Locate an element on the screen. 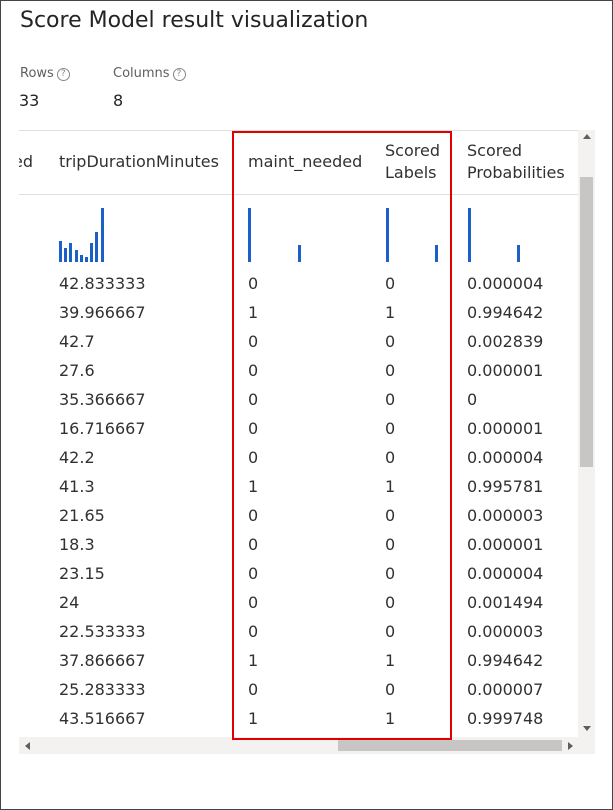 The image size is (613, 810). histogram-scored-probabilities is located at coordinates (522, 228).